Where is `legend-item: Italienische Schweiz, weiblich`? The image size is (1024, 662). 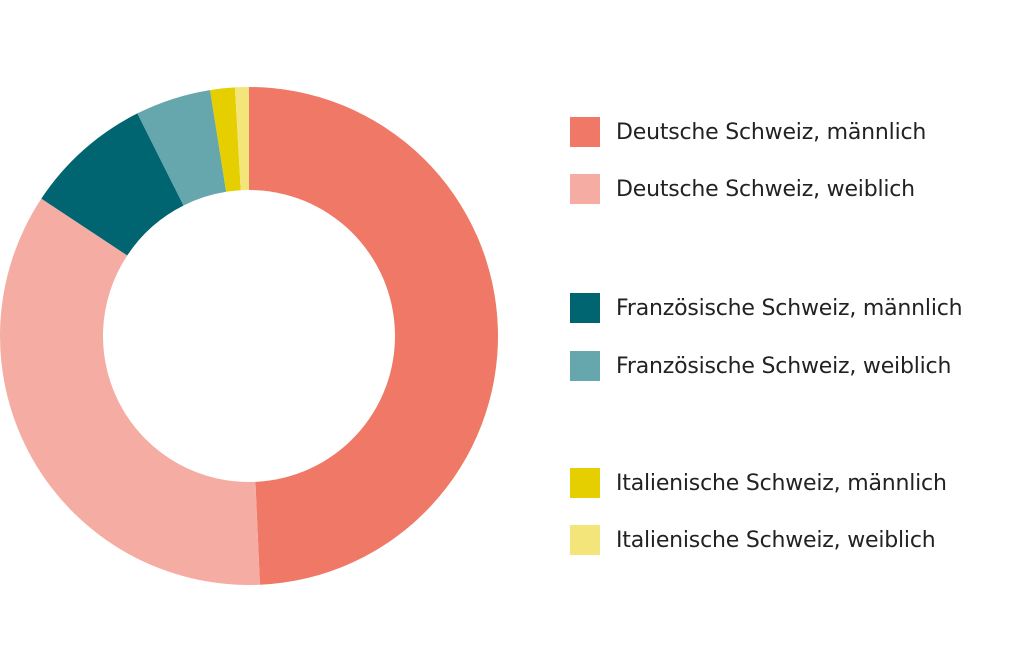 legend-item: Italienische Schweiz, weiblich is located at coordinates (753, 540).